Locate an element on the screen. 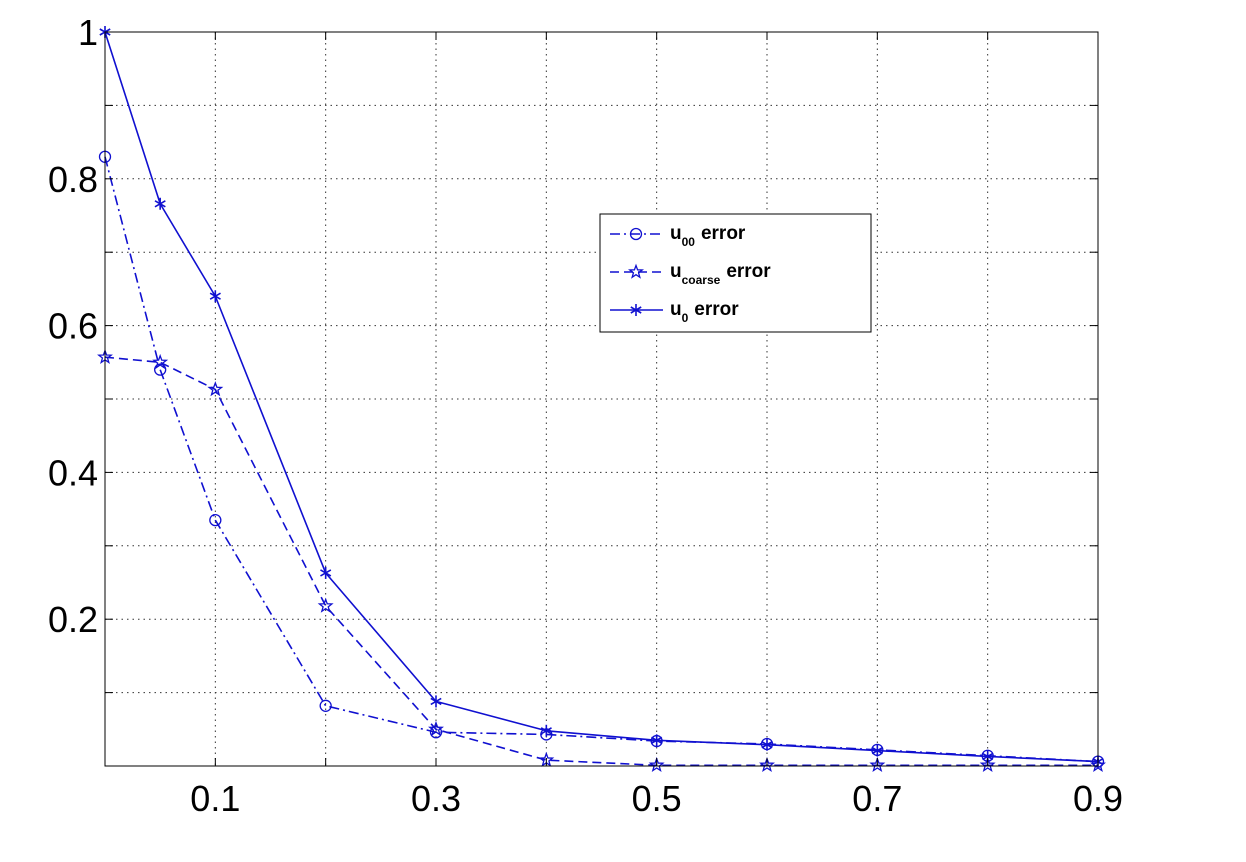 This screenshot has height=862, width=1246. legend-label-subscript: 00 is located at coordinates (689, 242).